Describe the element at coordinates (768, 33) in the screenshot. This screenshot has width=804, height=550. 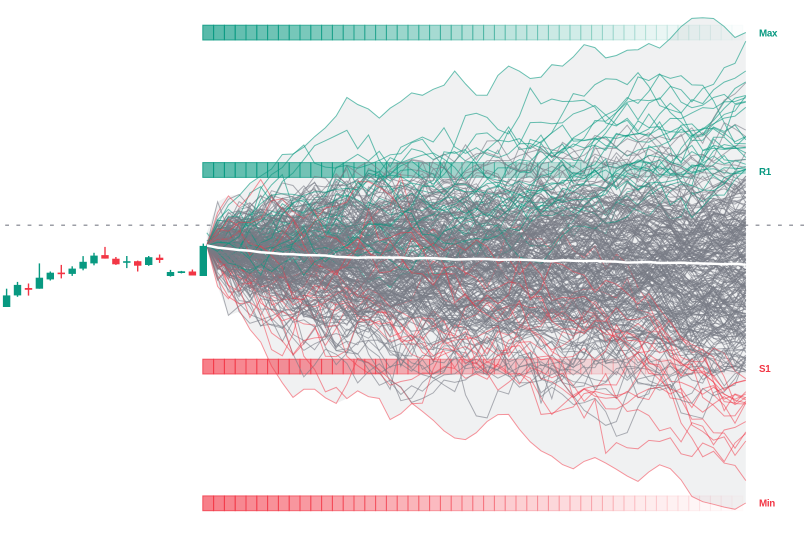
I see `svg-text: Max` at that location.